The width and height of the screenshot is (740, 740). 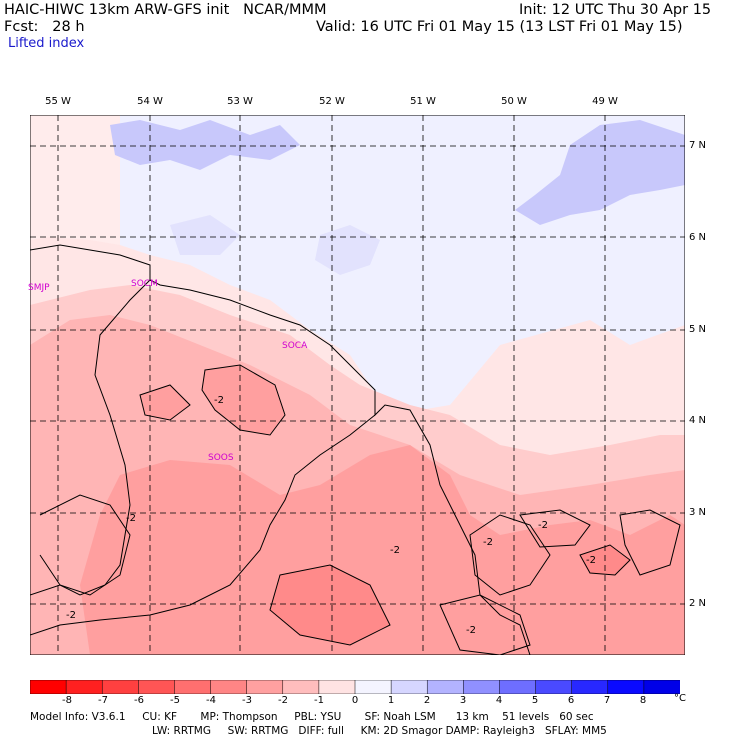 I want to click on colorbar-tick: -6, so click(x=139, y=700).